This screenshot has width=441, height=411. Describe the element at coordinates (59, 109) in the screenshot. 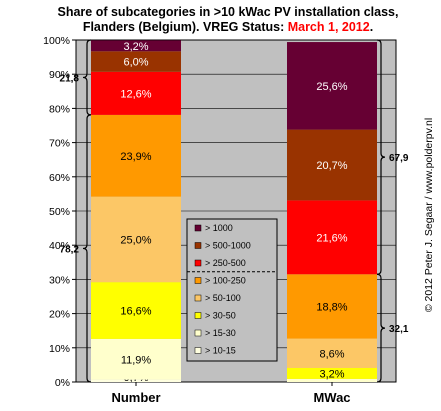

I see `y-tick-label: 80%` at that location.